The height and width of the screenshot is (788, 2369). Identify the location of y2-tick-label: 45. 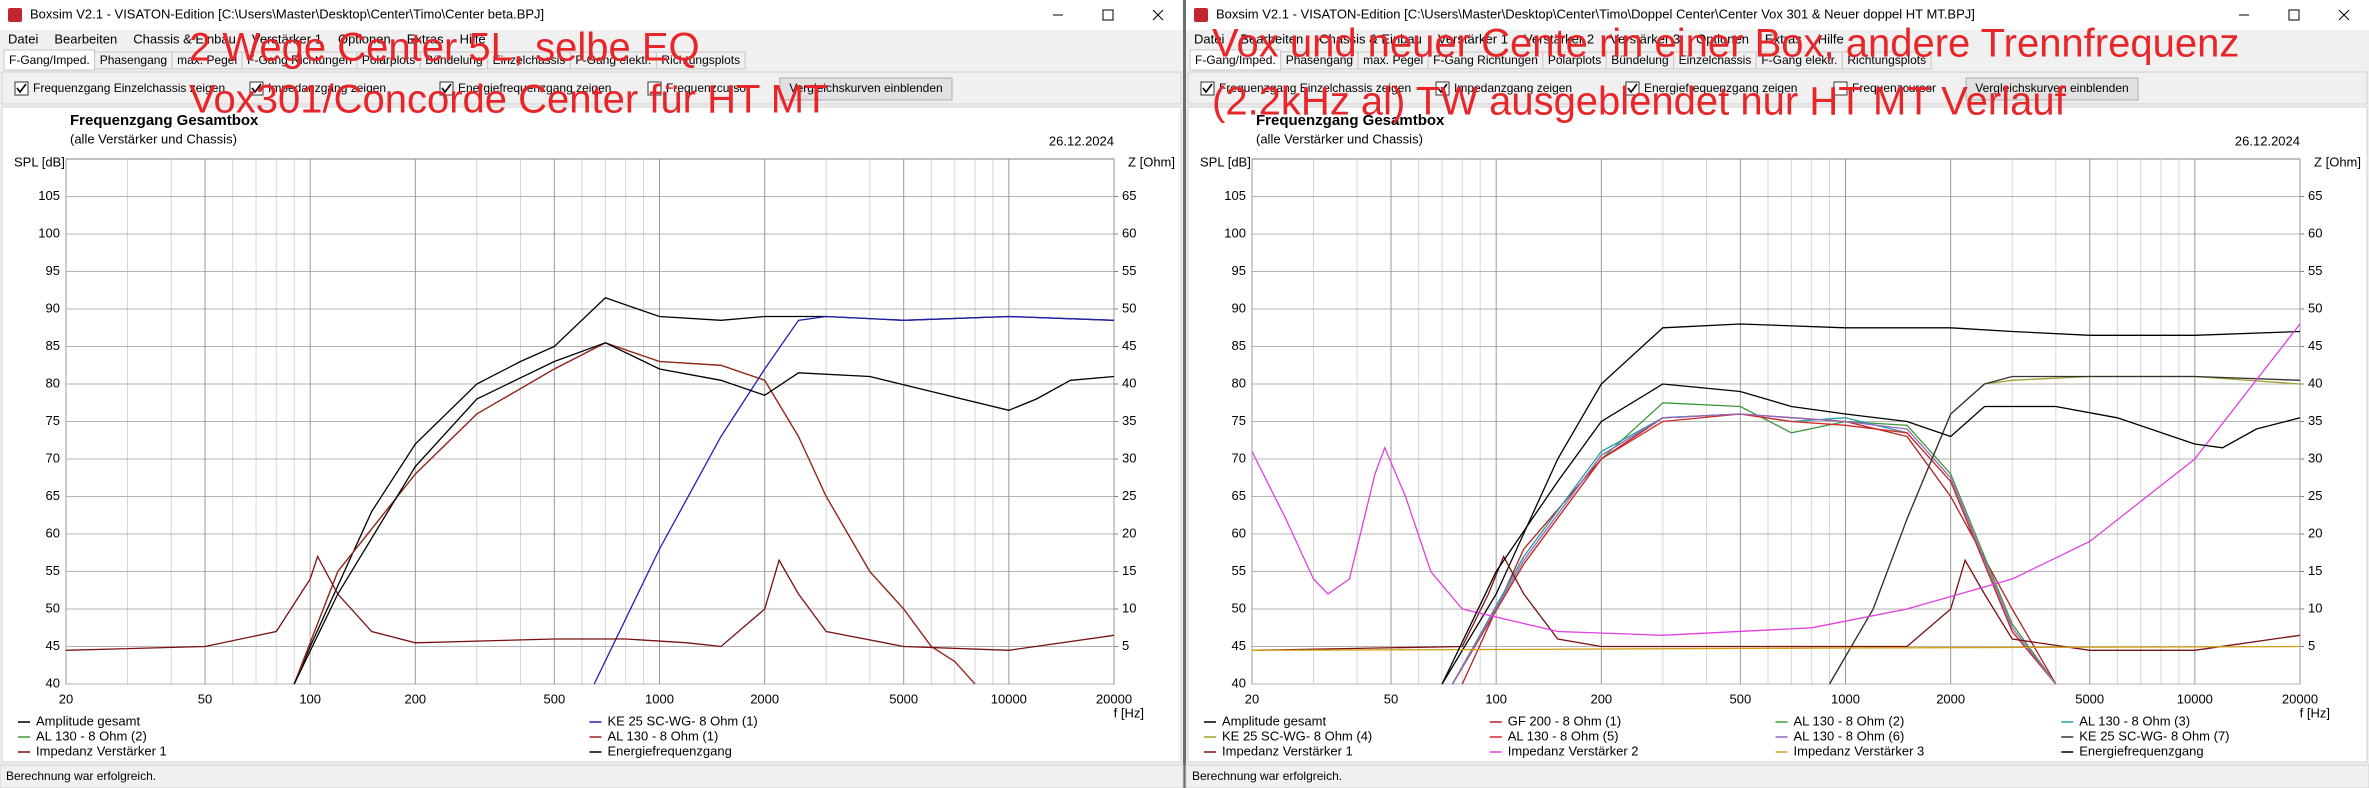
(2315, 345).